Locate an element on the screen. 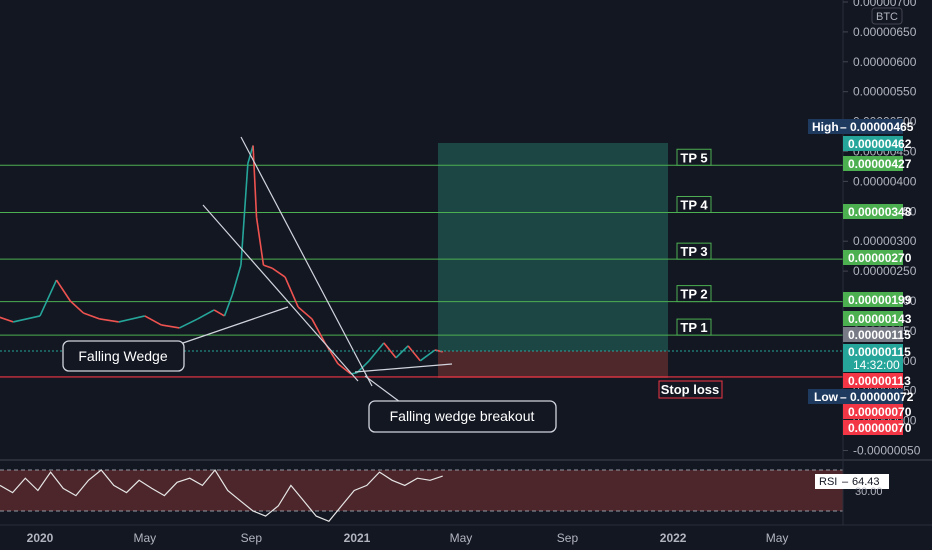  rsi-band is located at coordinates (421, 490).